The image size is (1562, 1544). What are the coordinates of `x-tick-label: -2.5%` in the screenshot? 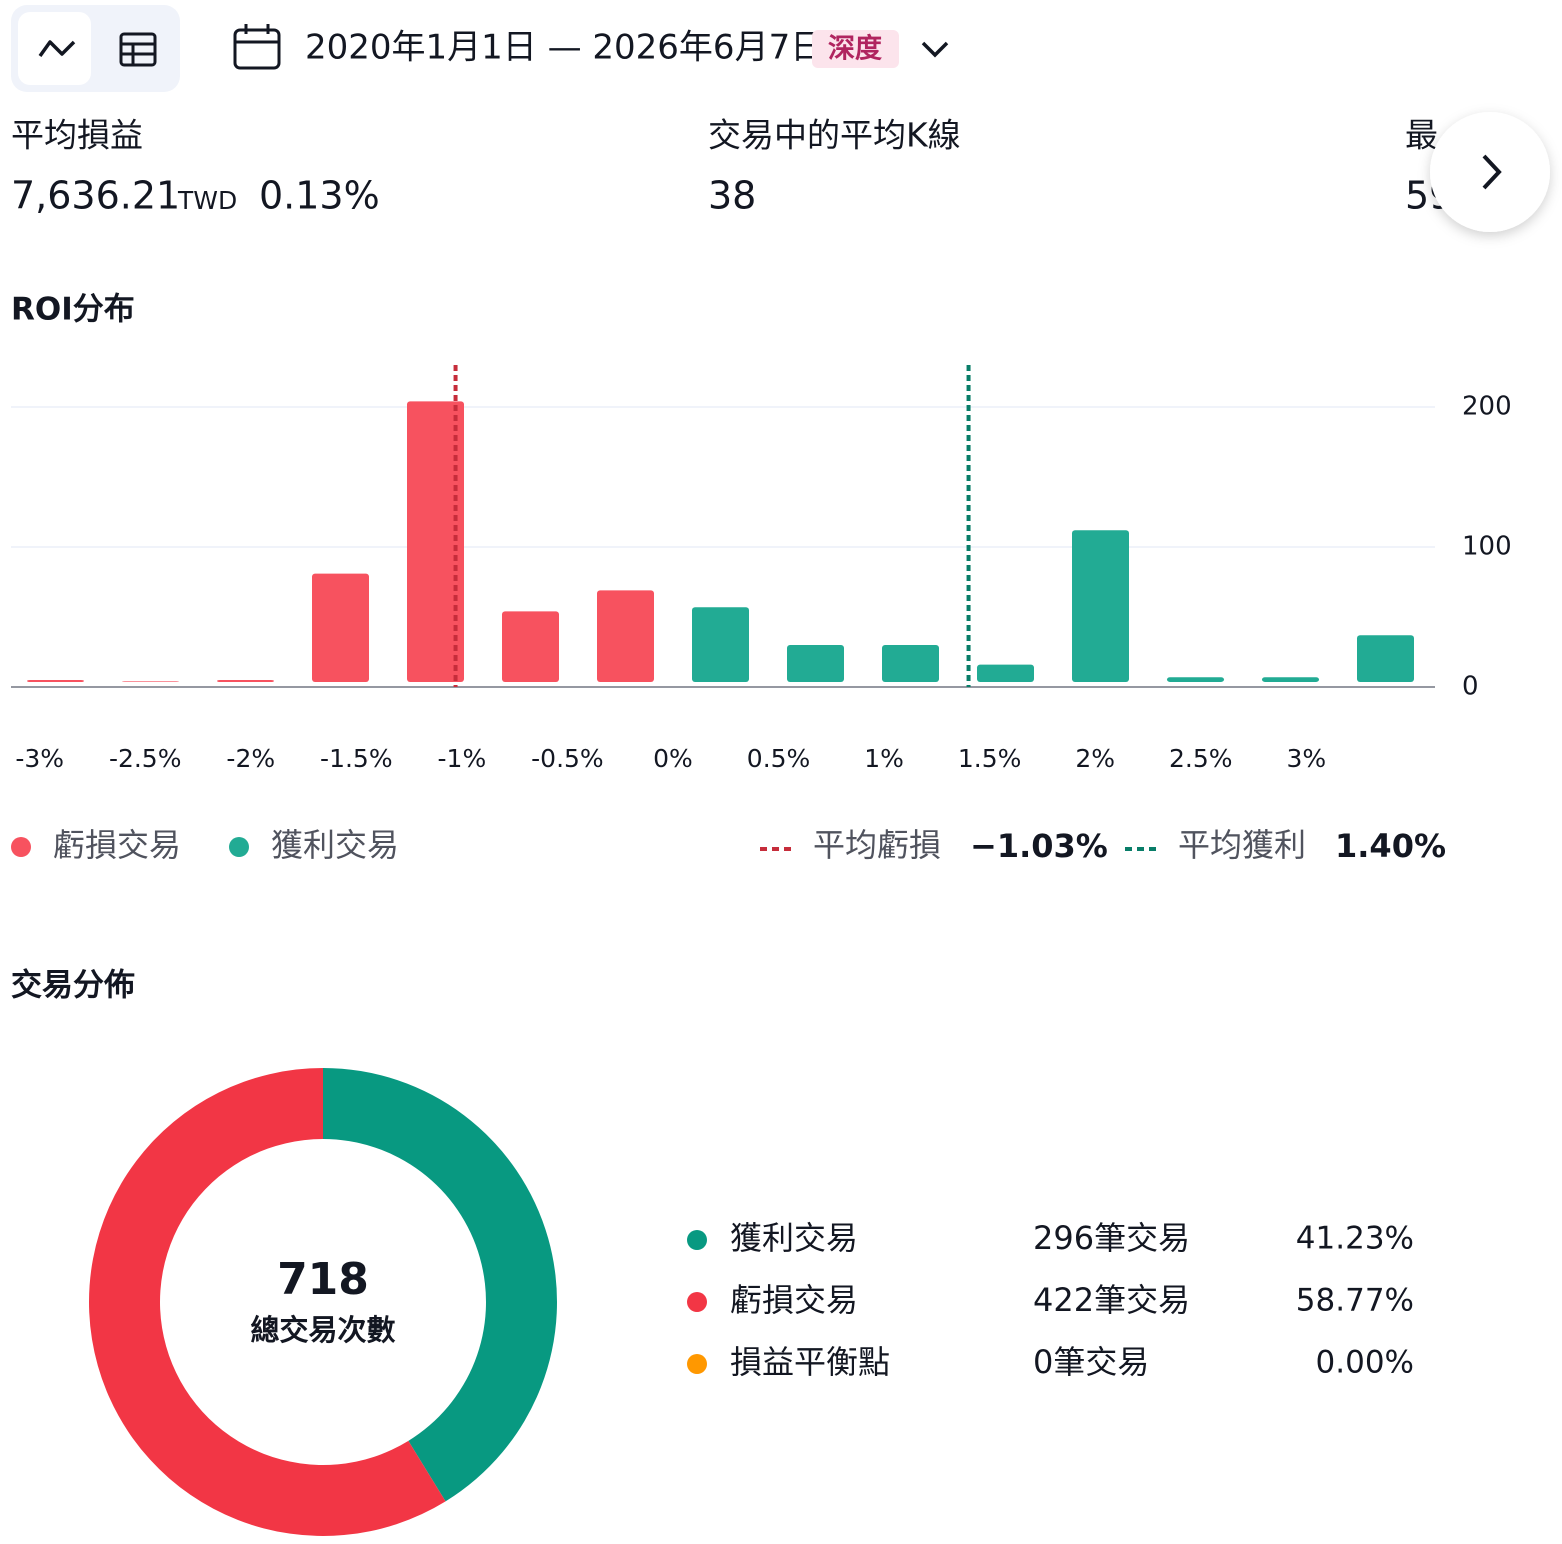 It's located at (145, 758).